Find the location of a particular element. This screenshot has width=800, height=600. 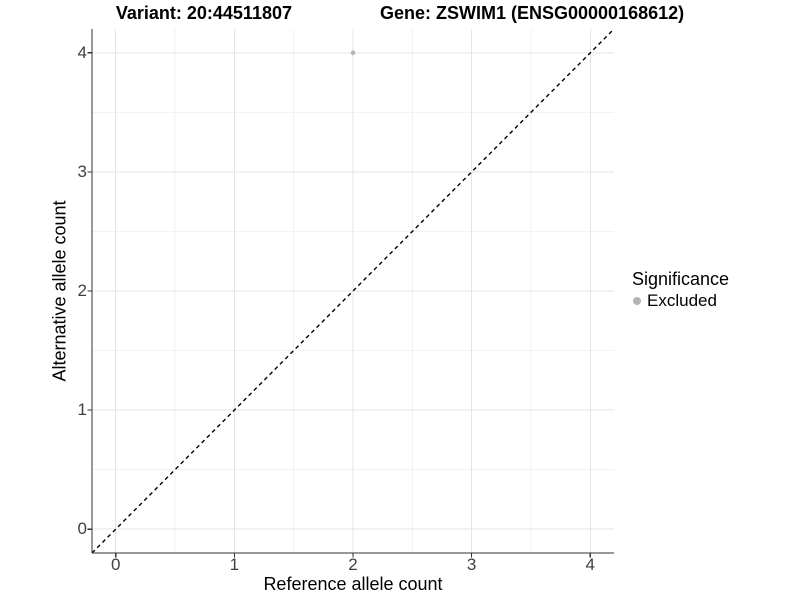

y-tick-label: 0 is located at coordinates (82, 529).